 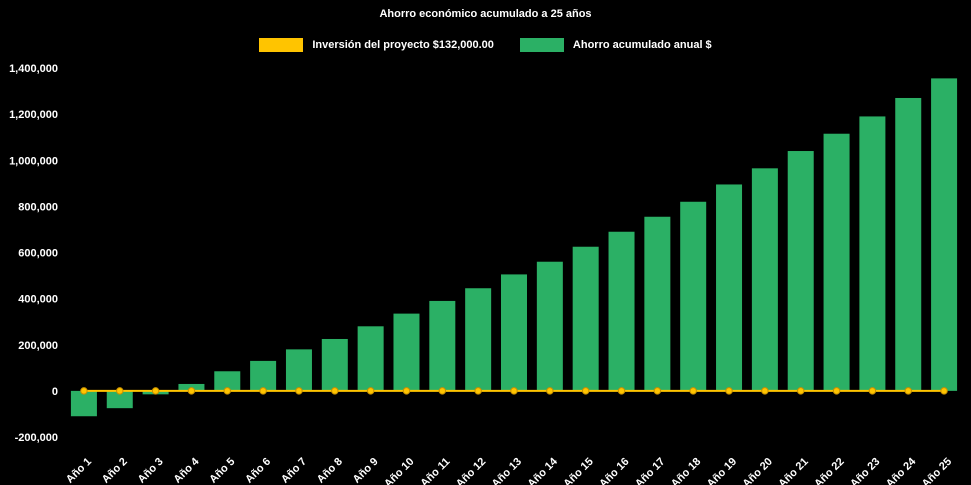 I want to click on bar-año-22, so click(x=836, y=262).